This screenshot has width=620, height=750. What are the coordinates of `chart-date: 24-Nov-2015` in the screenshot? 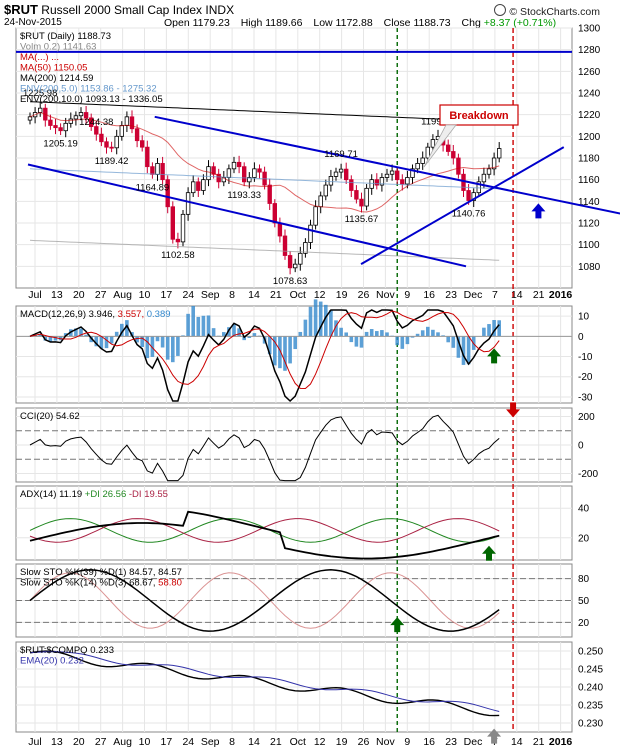 It's located at (33, 22).